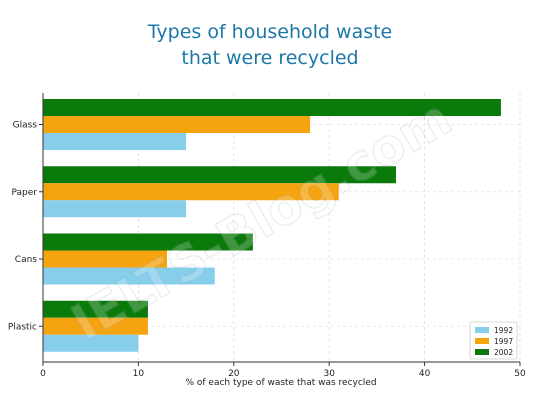 This screenshot has width=540, height=405. What do you see at coordinates (503, 341) in the screenshot?
I see `legend-label-1997: 1997` at bounding box center [503, 341].